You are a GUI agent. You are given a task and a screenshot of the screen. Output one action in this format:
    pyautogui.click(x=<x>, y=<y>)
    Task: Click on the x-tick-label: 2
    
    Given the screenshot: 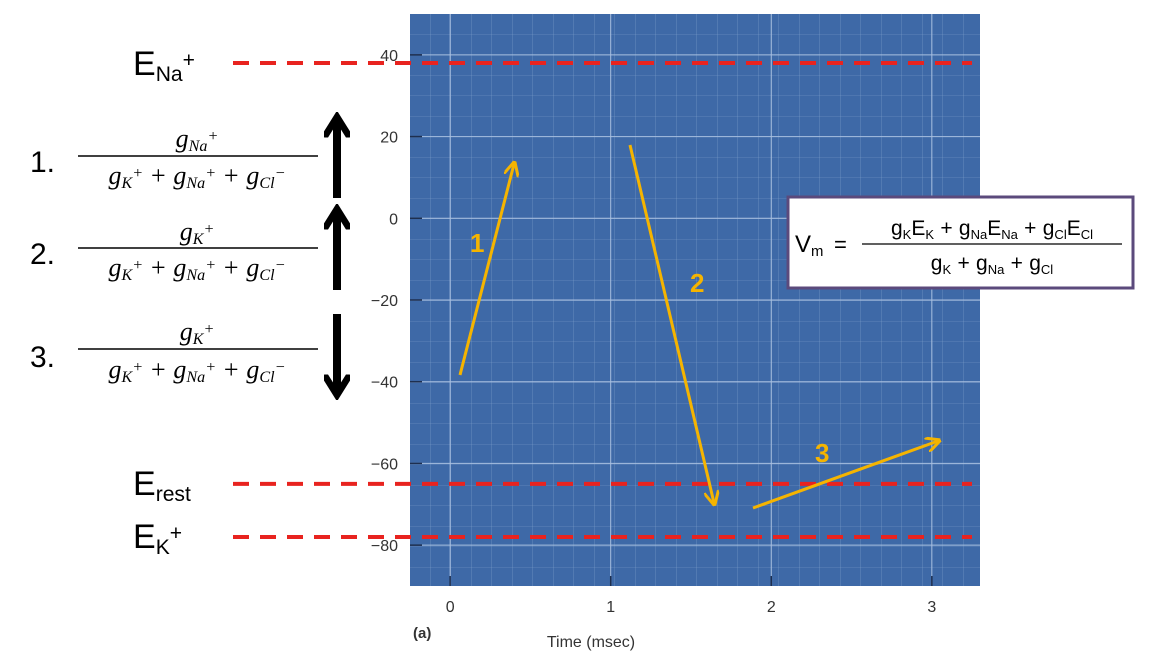 What is the action you would take?
    pyautogui.click(x=771, y=607)
    